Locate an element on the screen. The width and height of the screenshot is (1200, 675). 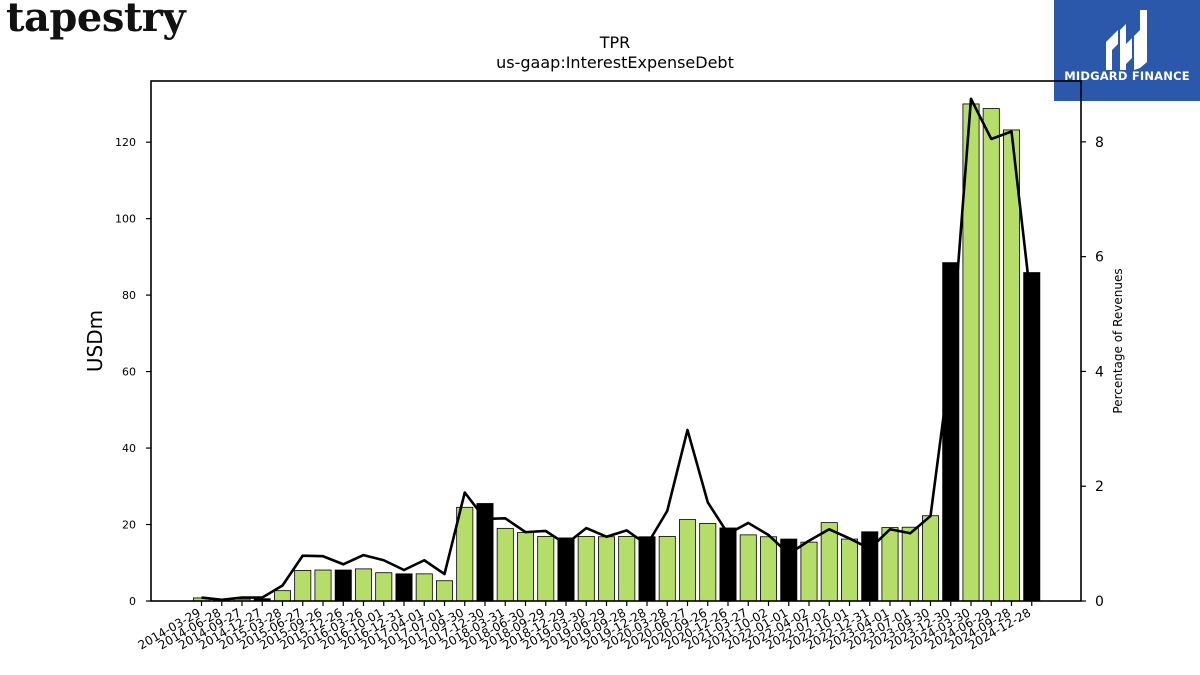
y-tick-label: 100 is located at coordinates (125, 219).